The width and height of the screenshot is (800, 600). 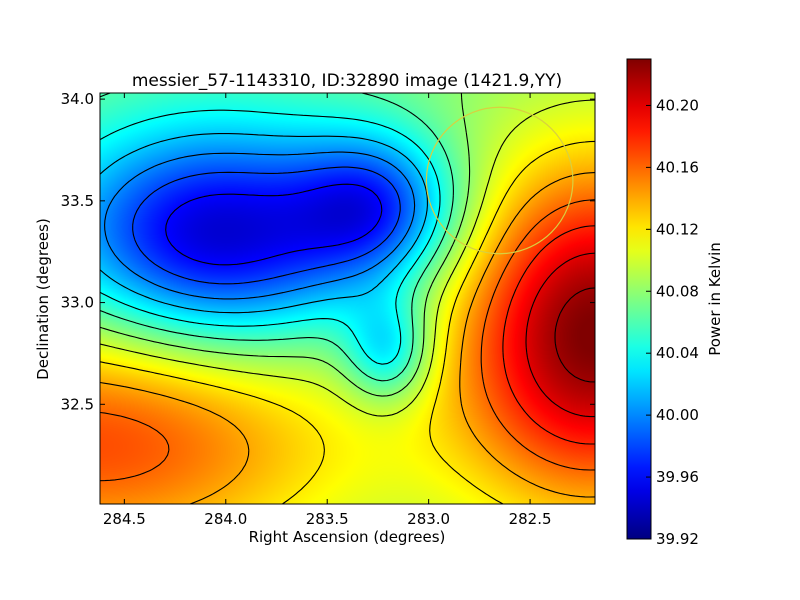 I want to click on colorbar, so click(x=639, y=299).